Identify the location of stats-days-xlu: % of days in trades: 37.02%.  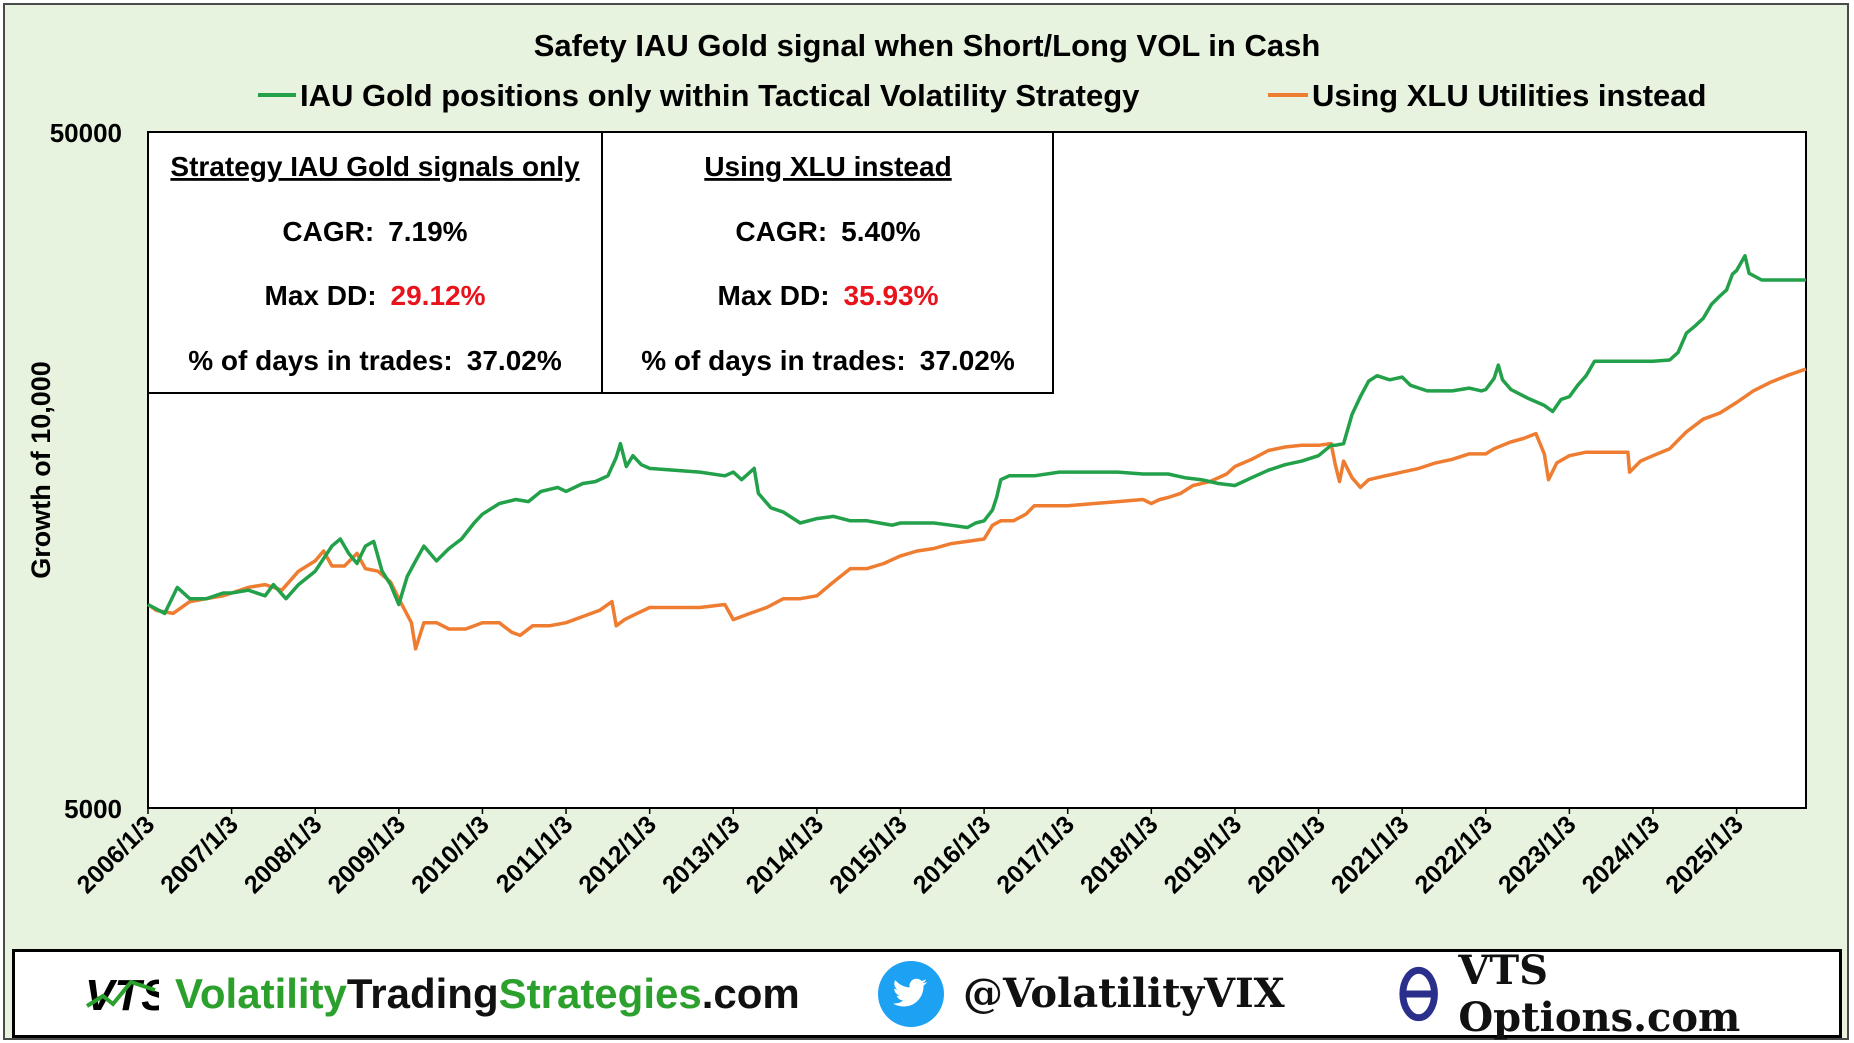
(828, 360).